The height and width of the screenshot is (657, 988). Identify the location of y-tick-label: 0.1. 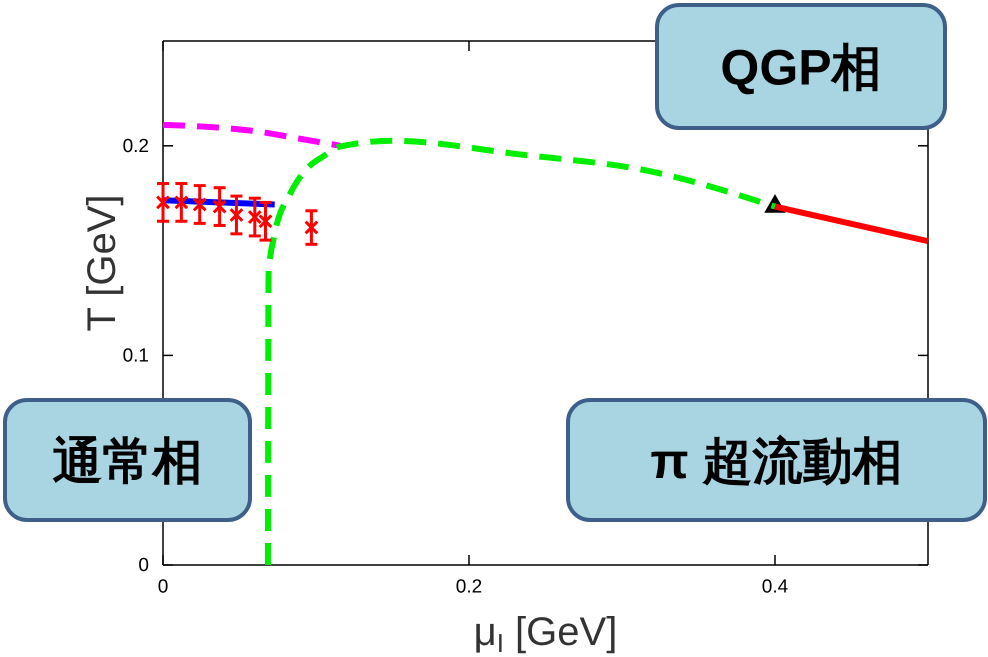
(135, 355).